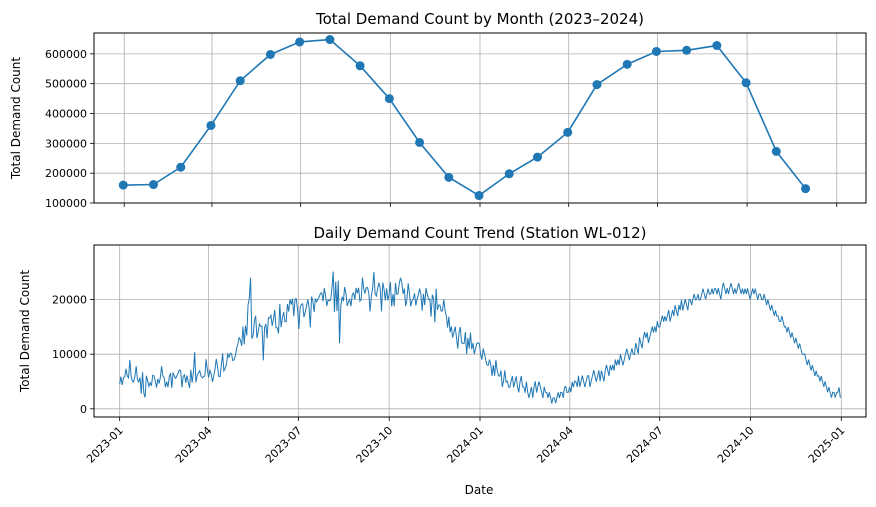  What do you see at coordinates (16, 118) in the screenshot?
I see `monthly-chart-y-label: Total Demand Count` at bounding box center [16, 118].